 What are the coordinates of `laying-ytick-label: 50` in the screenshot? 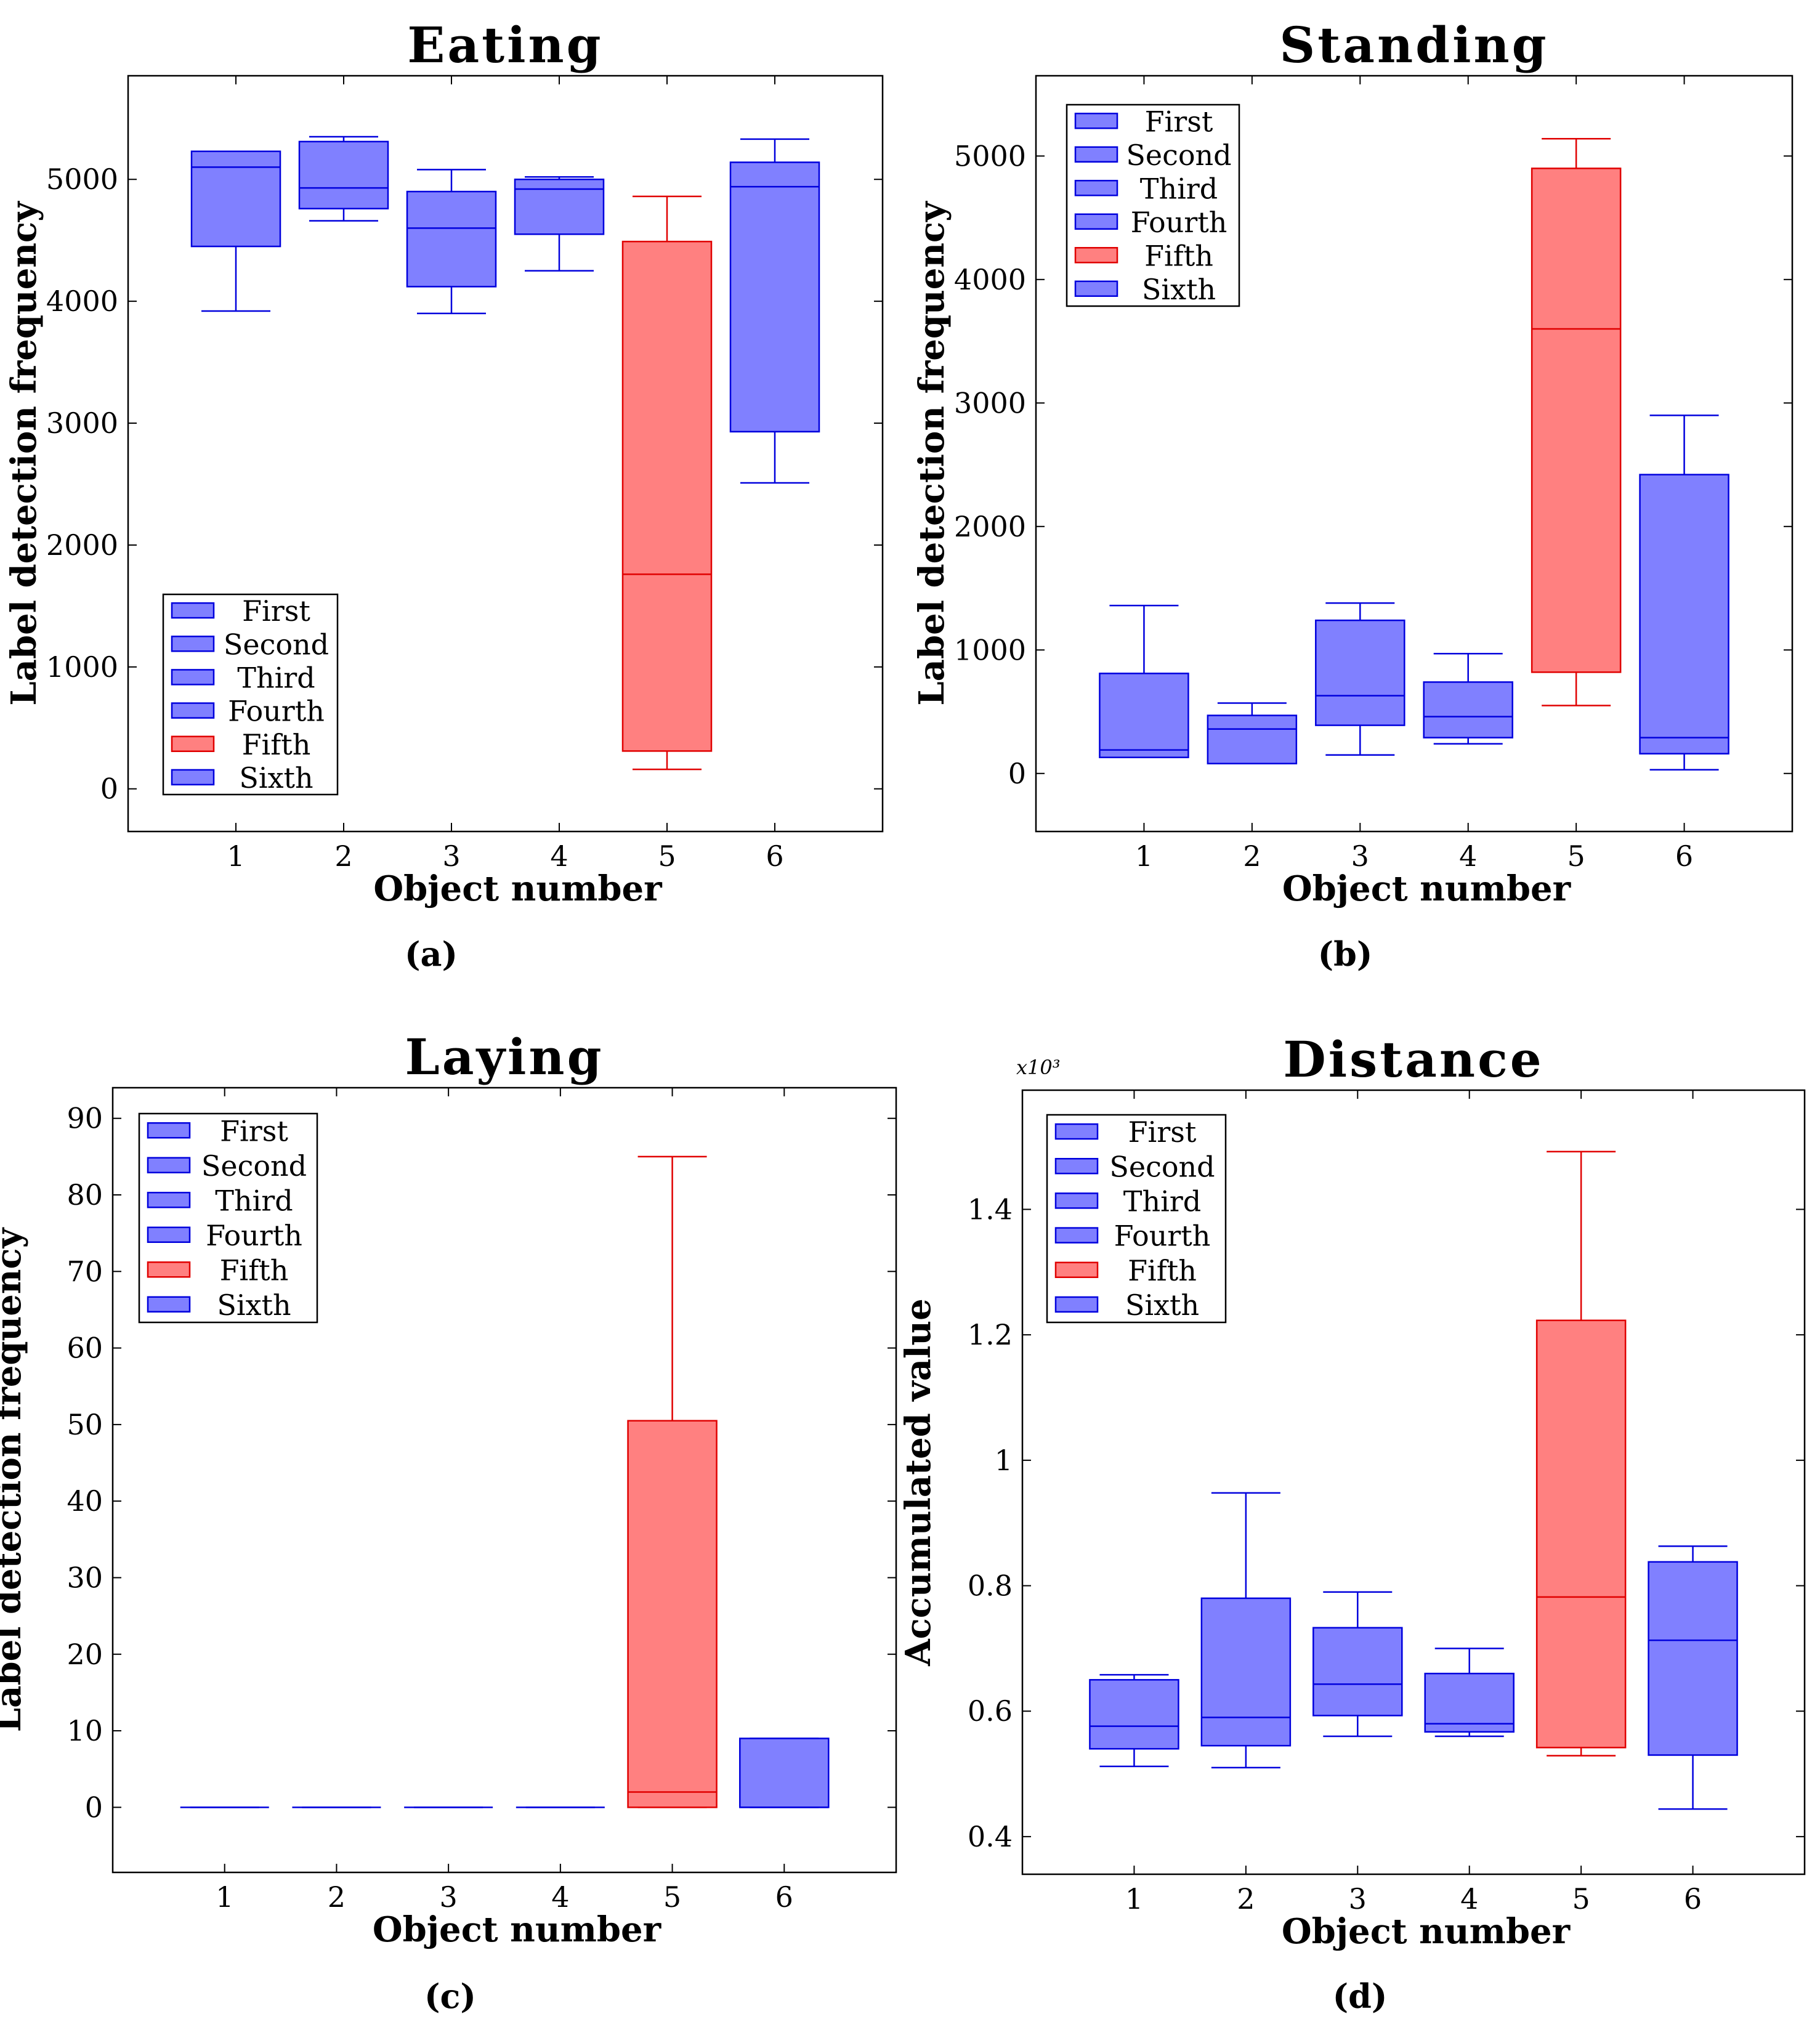 It's located at (85, 1424).